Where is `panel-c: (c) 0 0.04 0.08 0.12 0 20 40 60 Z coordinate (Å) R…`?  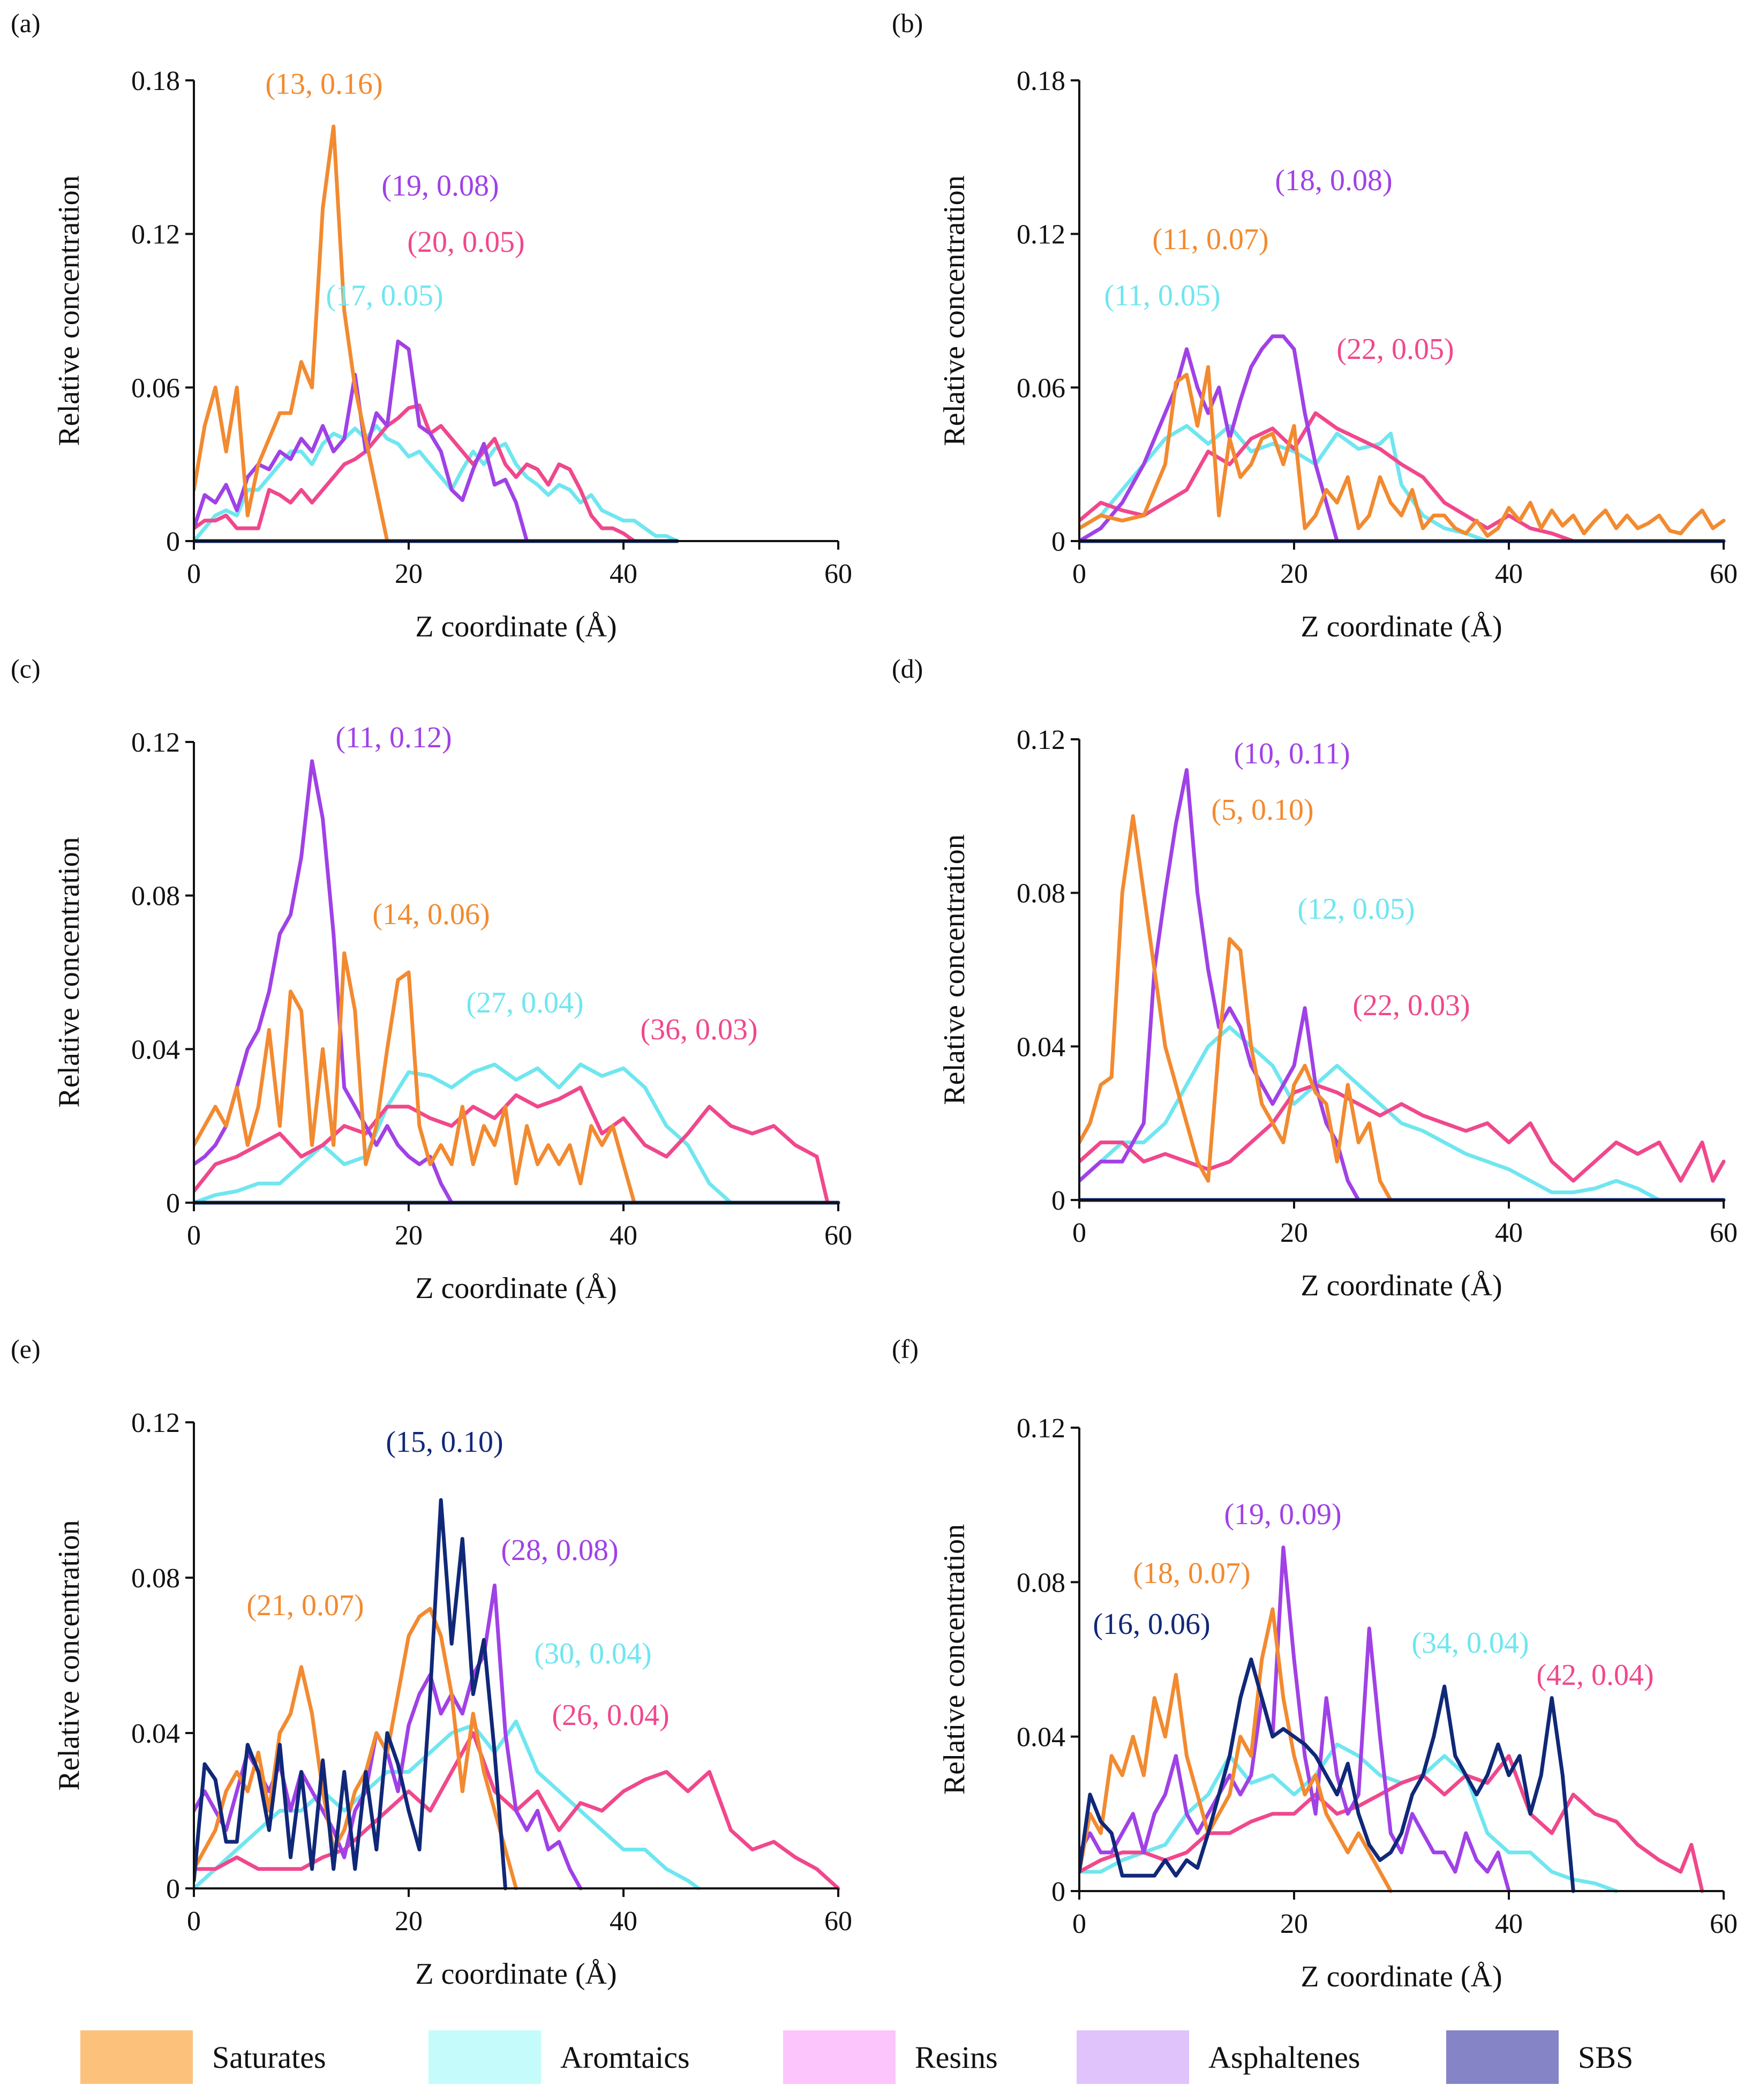 panel-c: (c) 0 0.04 0.08 0.12 0 20 40 60 Z coordinate (Å) R… is located at coordinates (431, 979).